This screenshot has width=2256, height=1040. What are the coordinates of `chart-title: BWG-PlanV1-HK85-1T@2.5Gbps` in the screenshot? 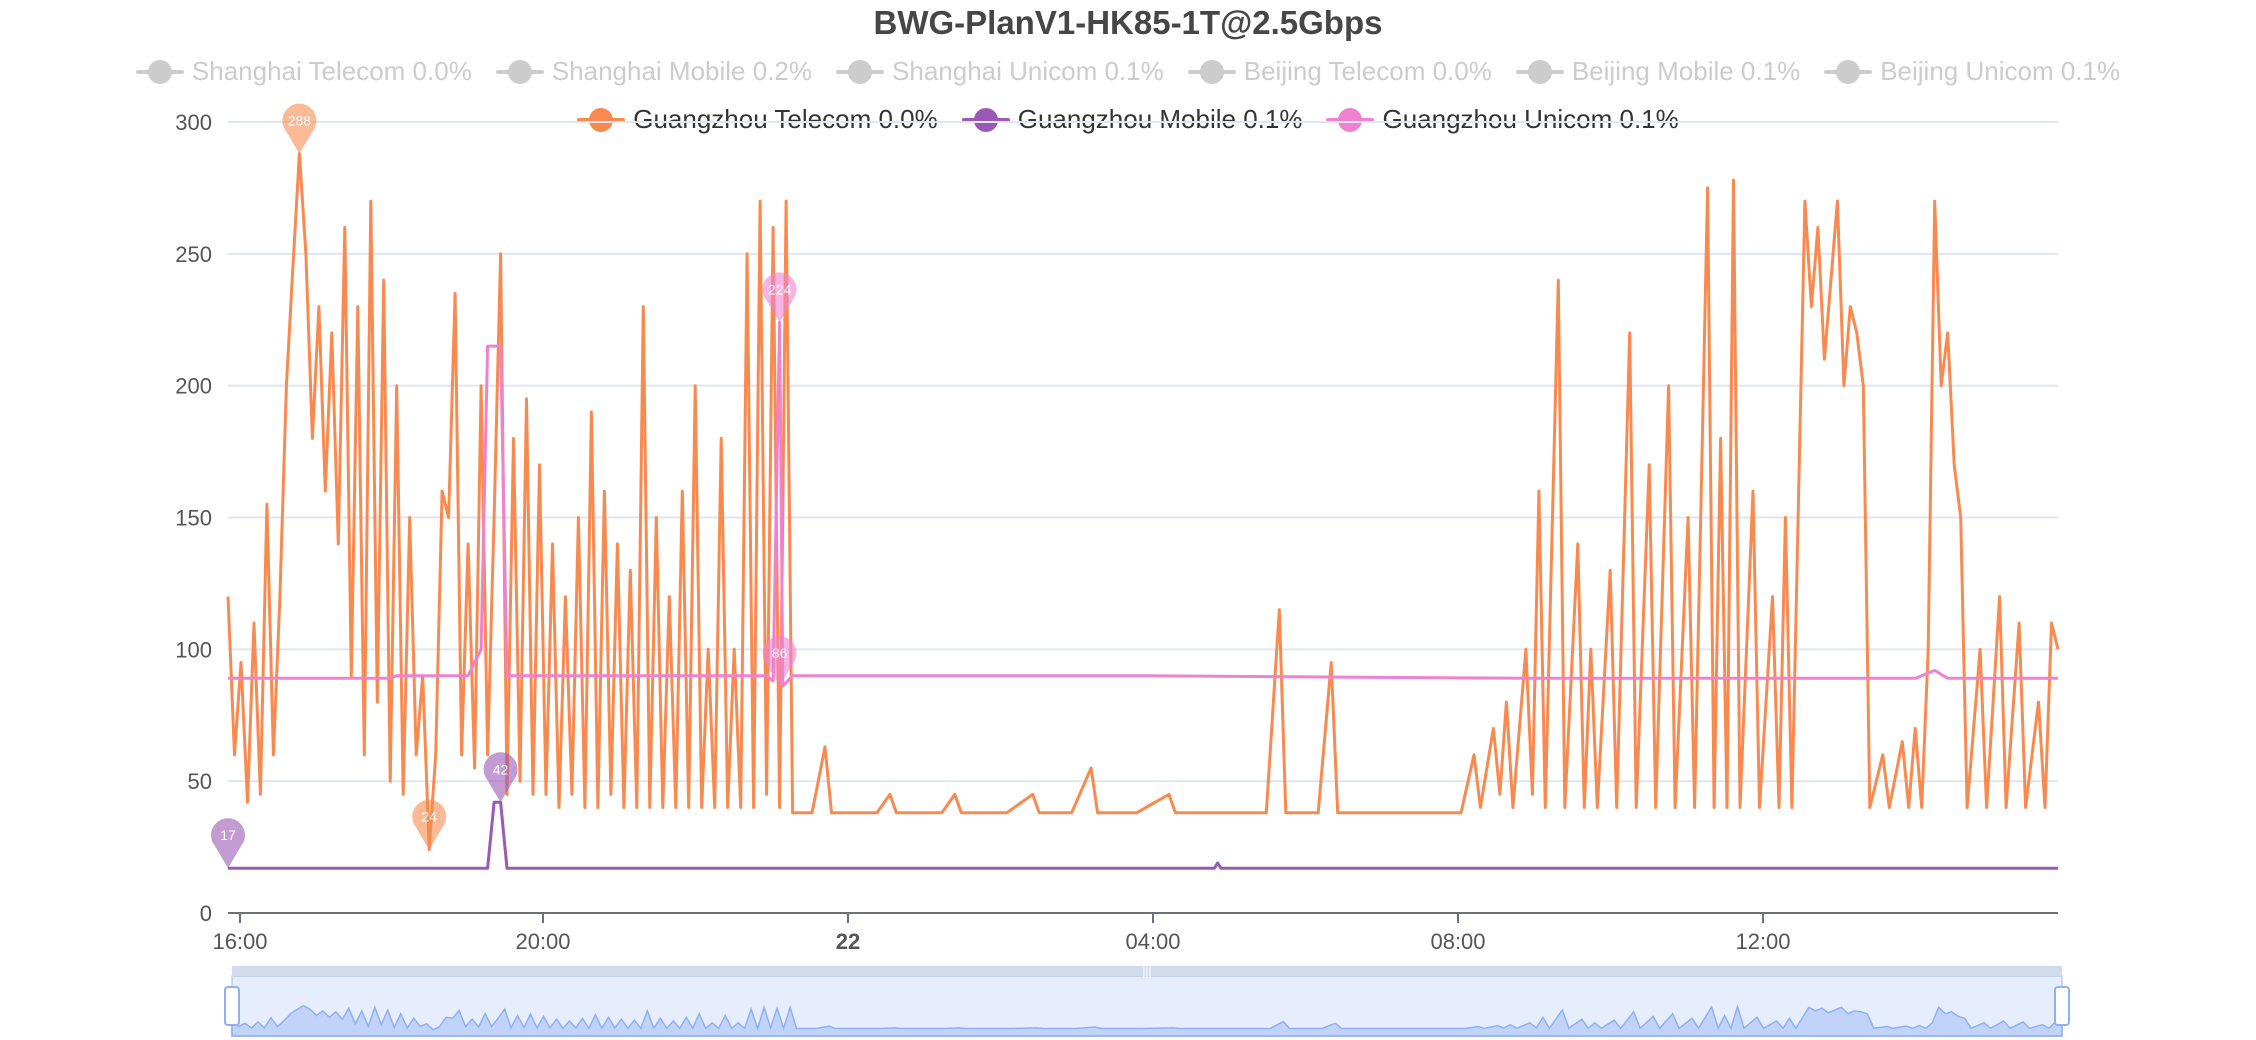 It's located at (1128, 22).